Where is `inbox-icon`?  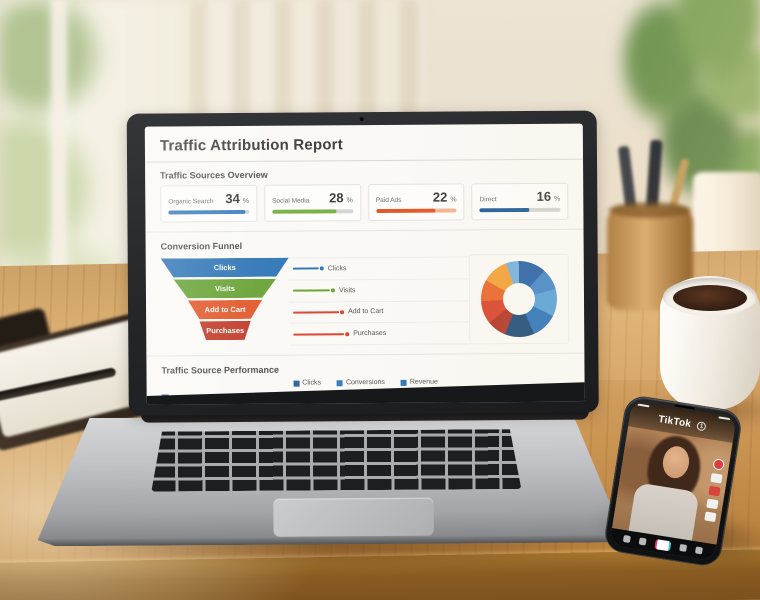
inbox-icon is located at coordinates (683, 547).